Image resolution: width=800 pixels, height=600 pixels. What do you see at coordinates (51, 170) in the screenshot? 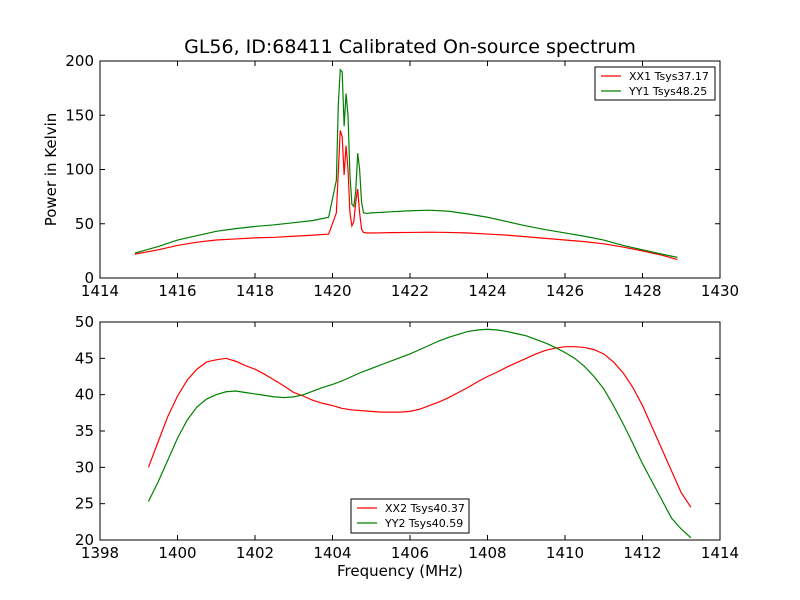
I see `y-axis-label-0: Power in Kelvin` at bounding box center [51, 170].